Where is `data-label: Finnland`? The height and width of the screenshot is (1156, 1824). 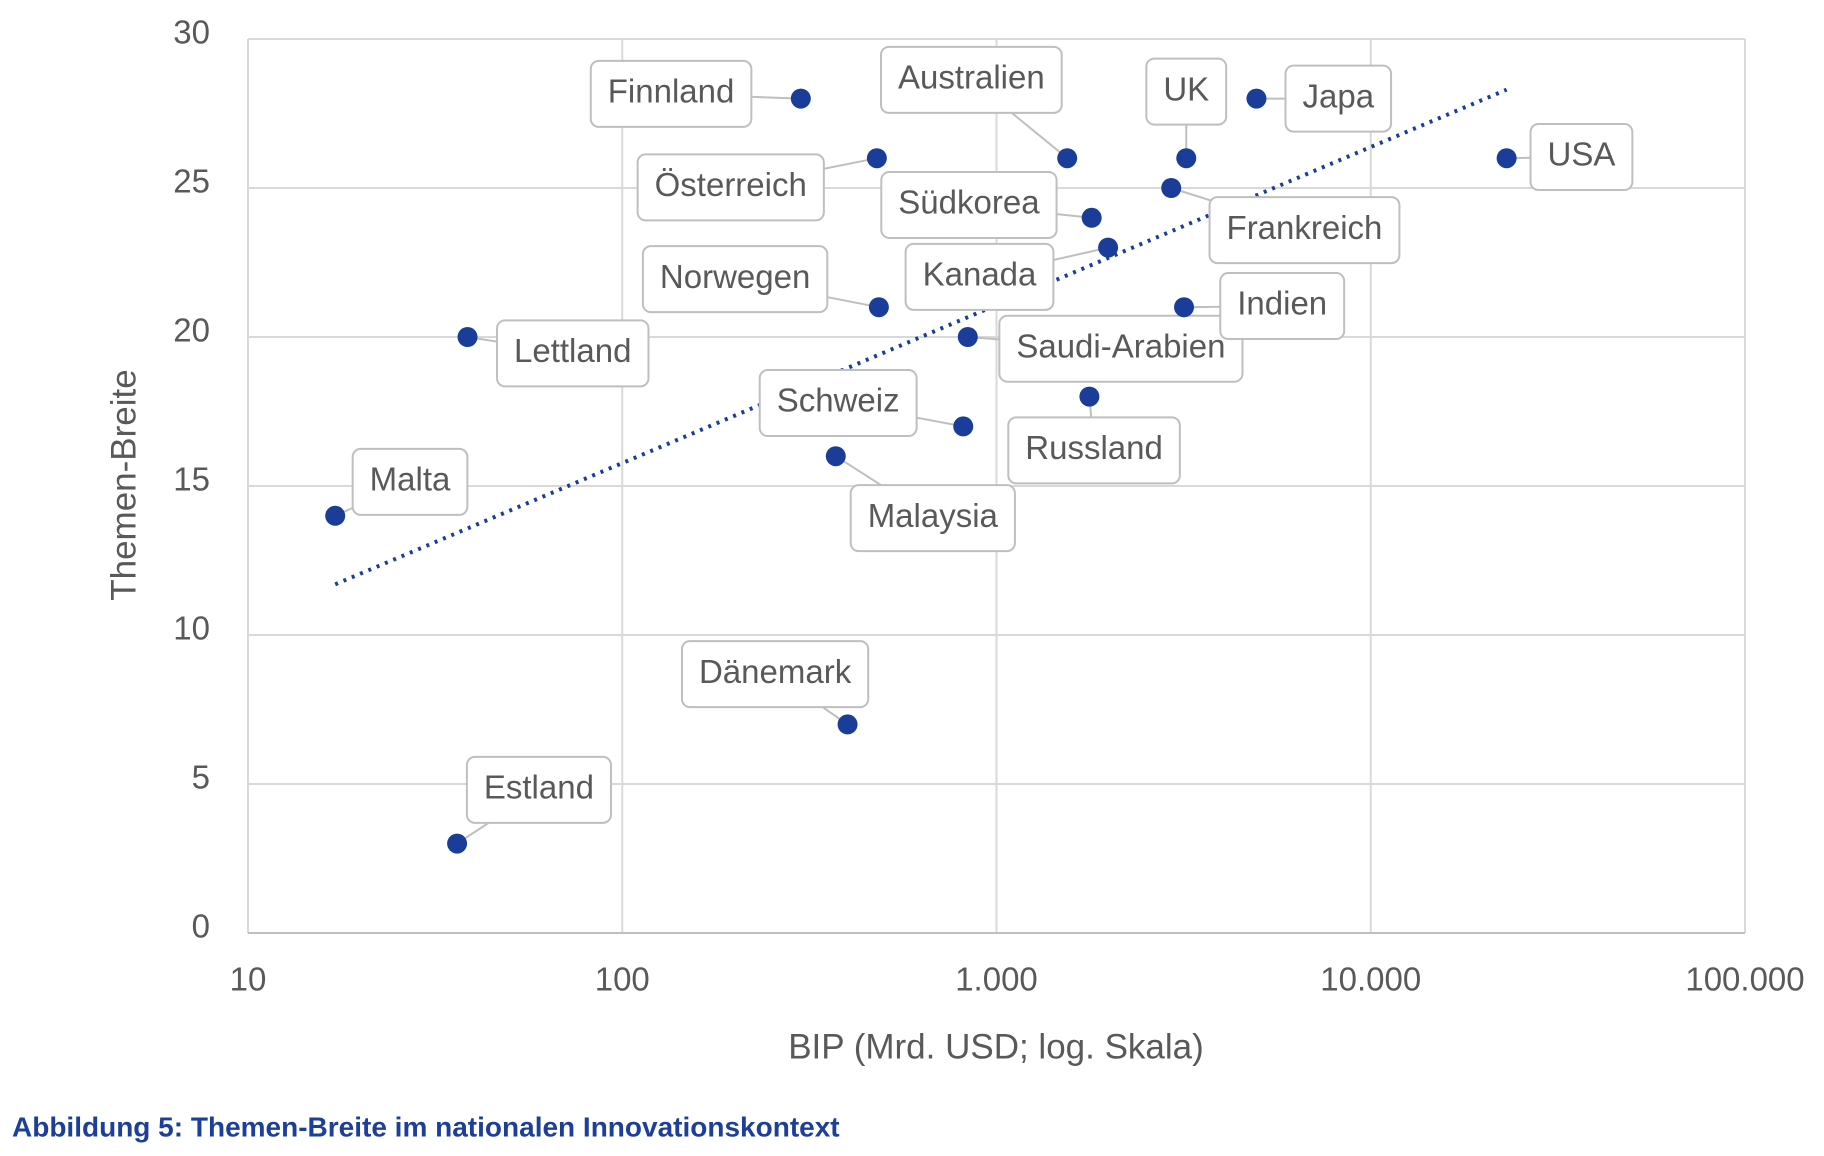 data-label: Finnland is located at coordinates (671, 91).